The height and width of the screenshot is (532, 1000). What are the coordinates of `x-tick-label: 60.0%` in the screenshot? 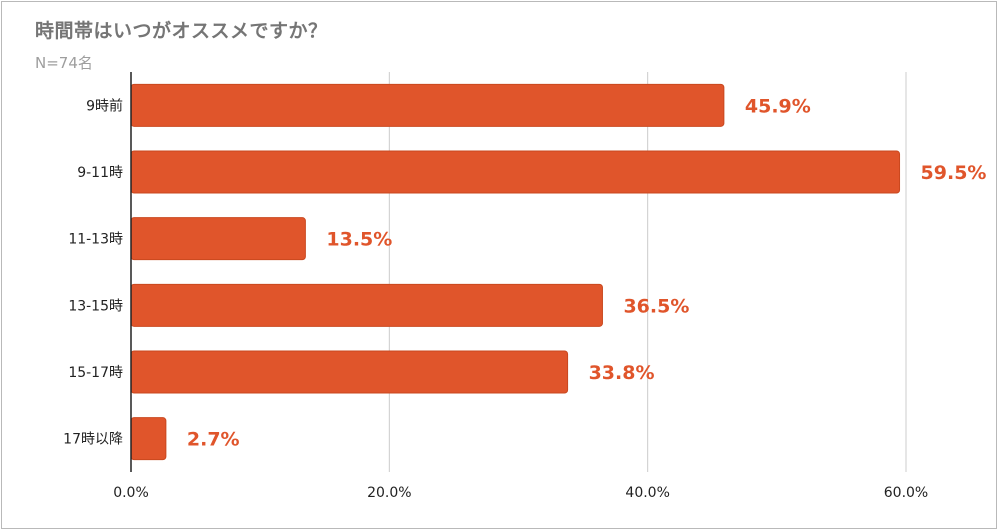 It's located at (906, 493).